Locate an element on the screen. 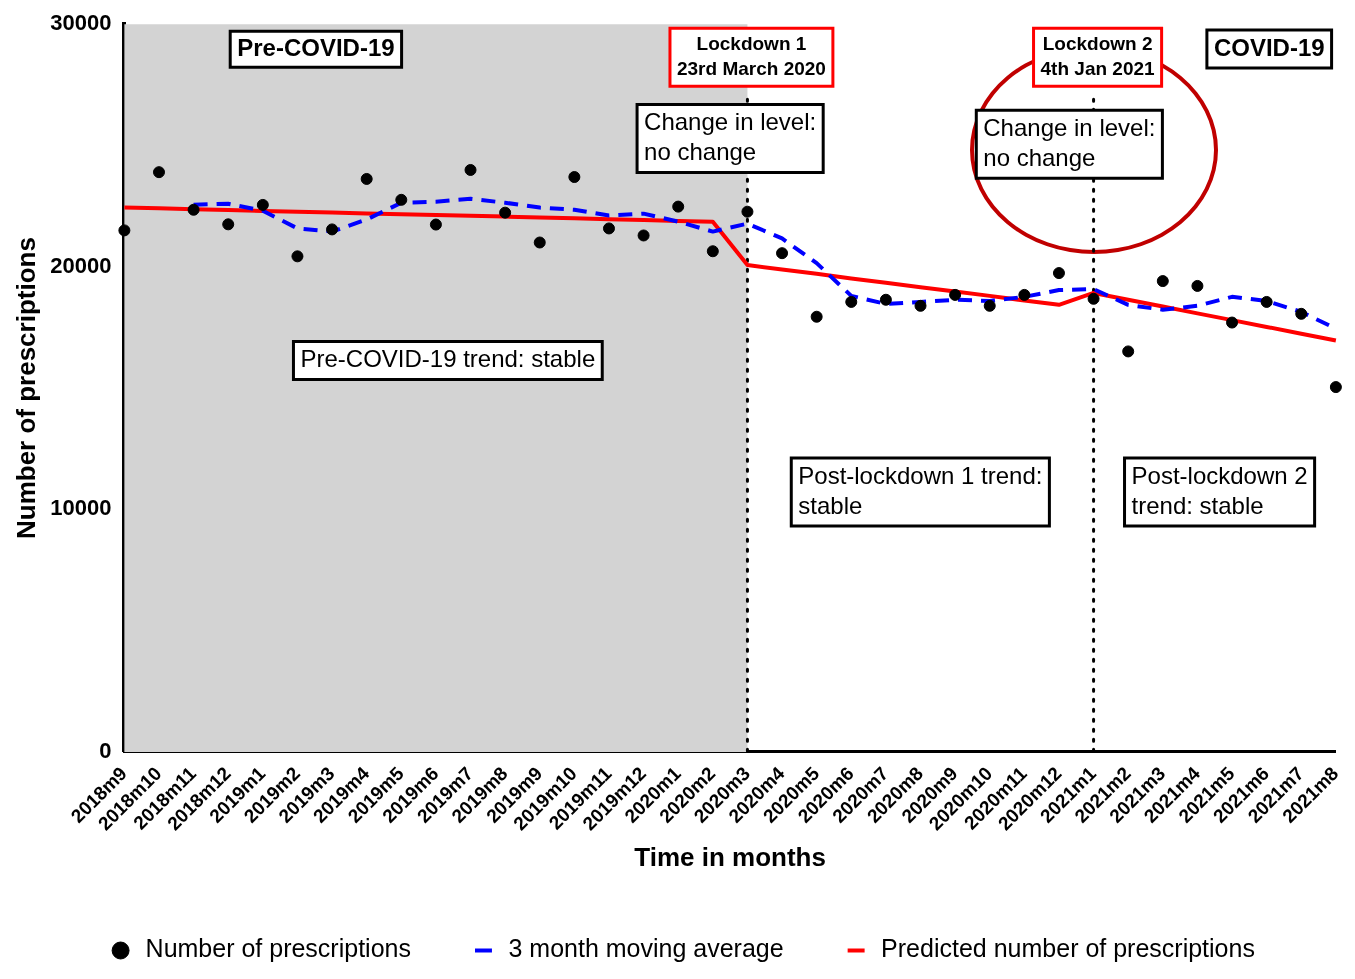 This screenshot has height=979, width=1355. band-label: Pre-COVID-19 is located at coordinates (316, 47).